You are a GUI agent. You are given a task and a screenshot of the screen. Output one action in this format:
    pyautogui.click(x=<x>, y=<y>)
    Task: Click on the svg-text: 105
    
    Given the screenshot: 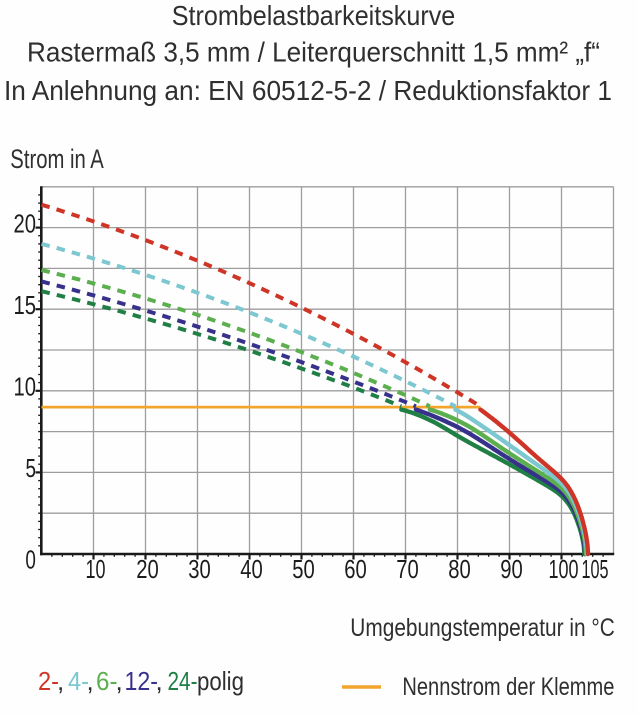 What is the action you would take?
    pyautogui.click(x=595, y=569)
    